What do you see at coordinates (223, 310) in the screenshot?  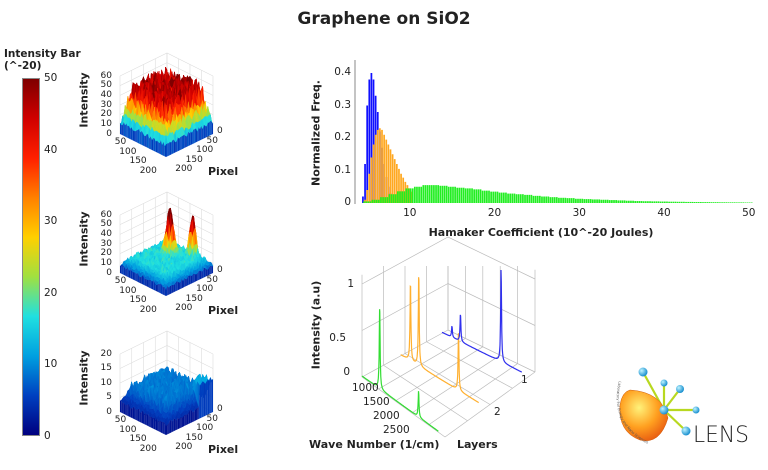 I see `pixel-axis-title: Pixel` at bounding box center [223, 310].